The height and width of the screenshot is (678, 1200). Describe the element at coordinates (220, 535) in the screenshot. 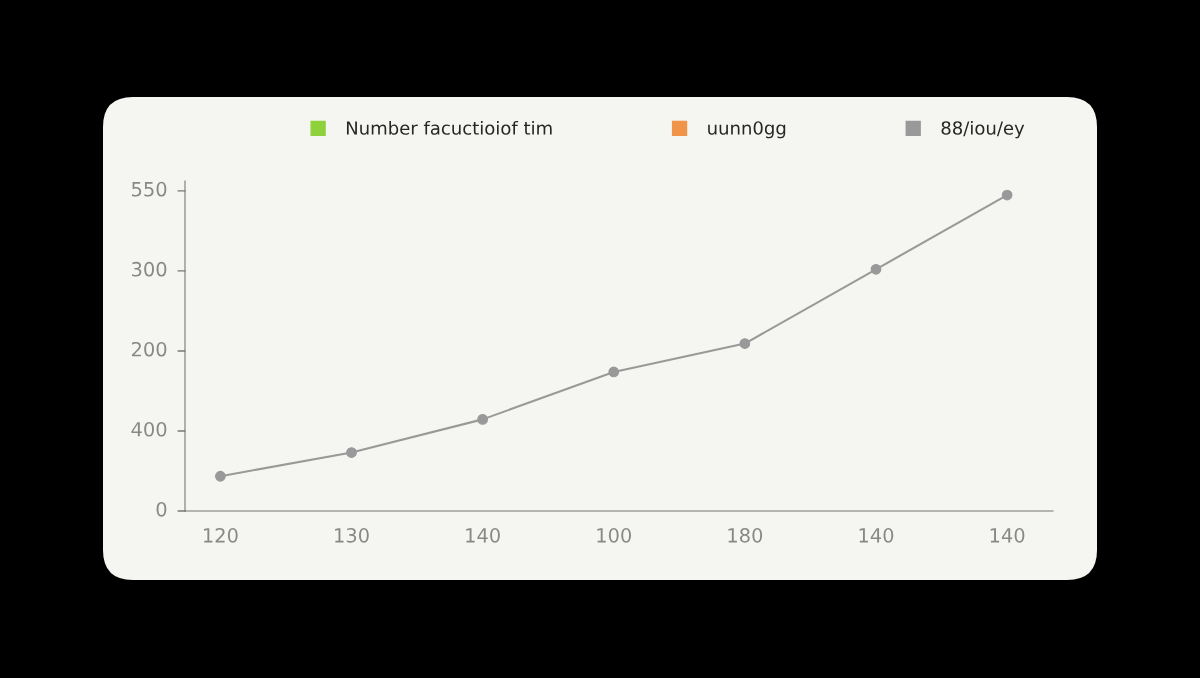

I see `x-tick-label: 120` at that location.